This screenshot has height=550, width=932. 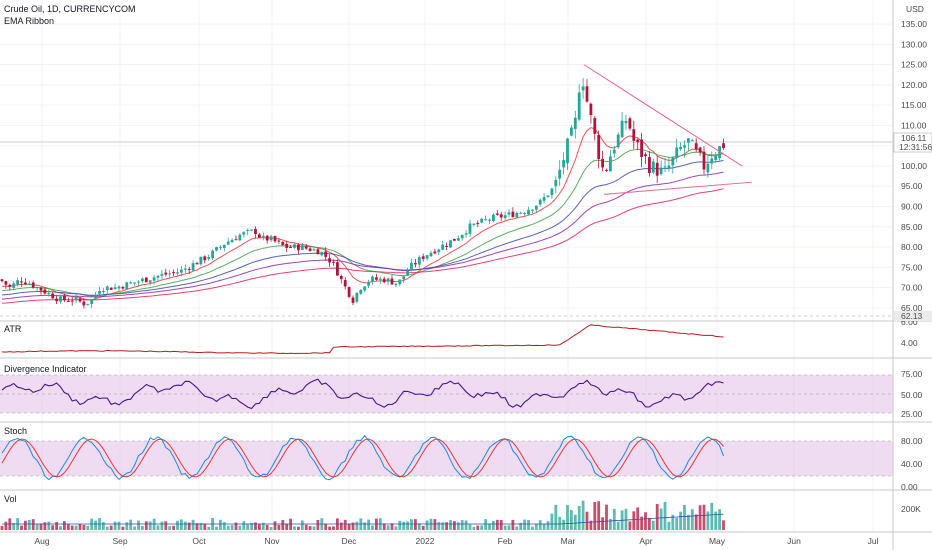 What do you see at coordinates (362, 458) in the screenshot?
I see `stoch-d-line` at bounding box center [362, 458].